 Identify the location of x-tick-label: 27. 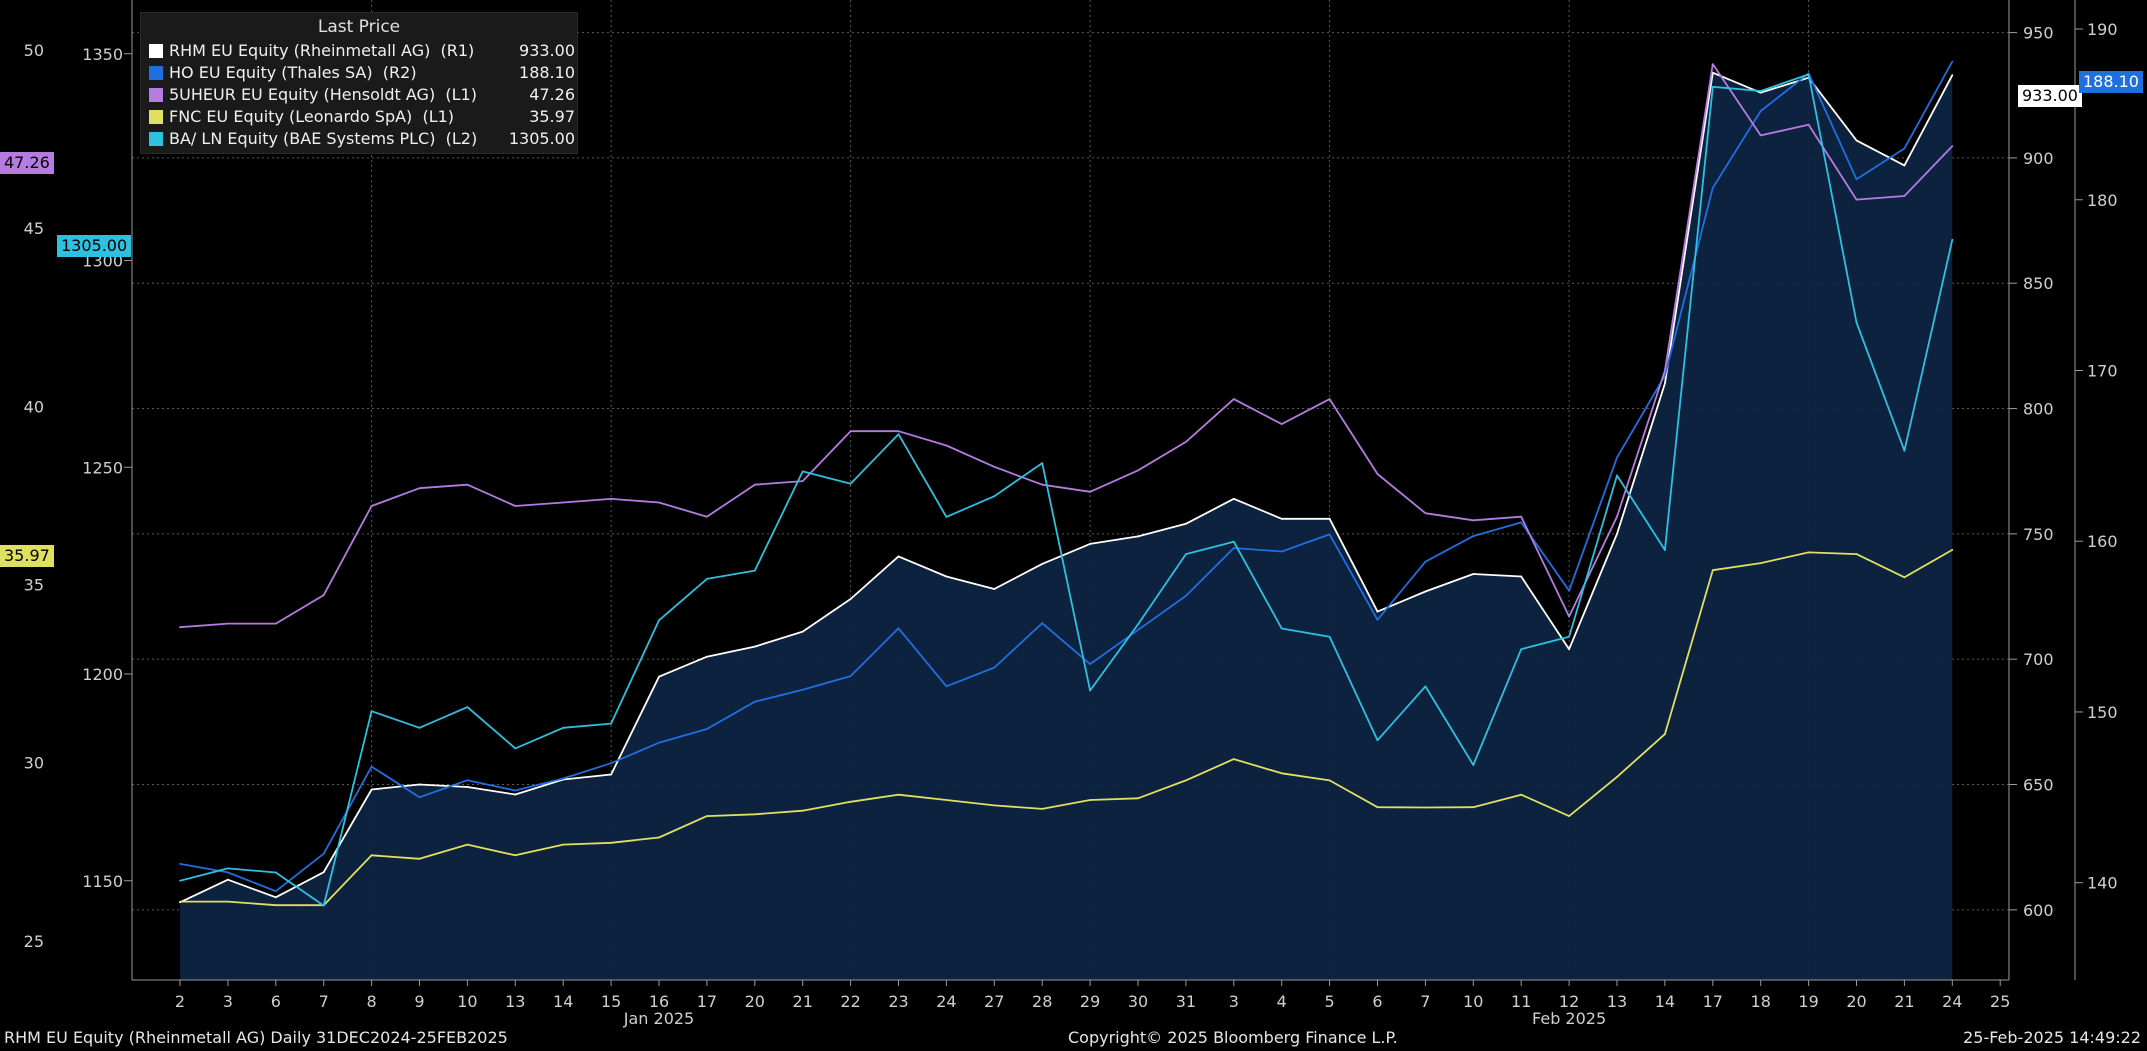
(994, 1001).